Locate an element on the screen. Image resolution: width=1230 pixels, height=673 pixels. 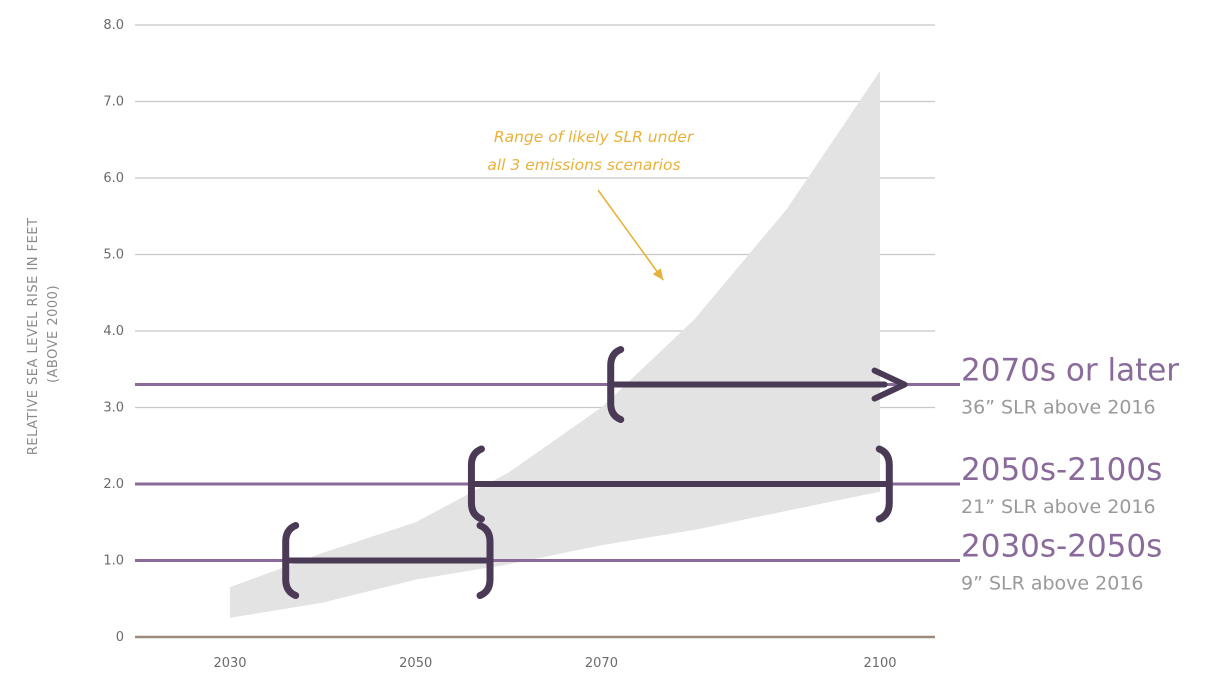
annotation-line-2: all 3 emissions scenarios is located at coordinates (583, 165).